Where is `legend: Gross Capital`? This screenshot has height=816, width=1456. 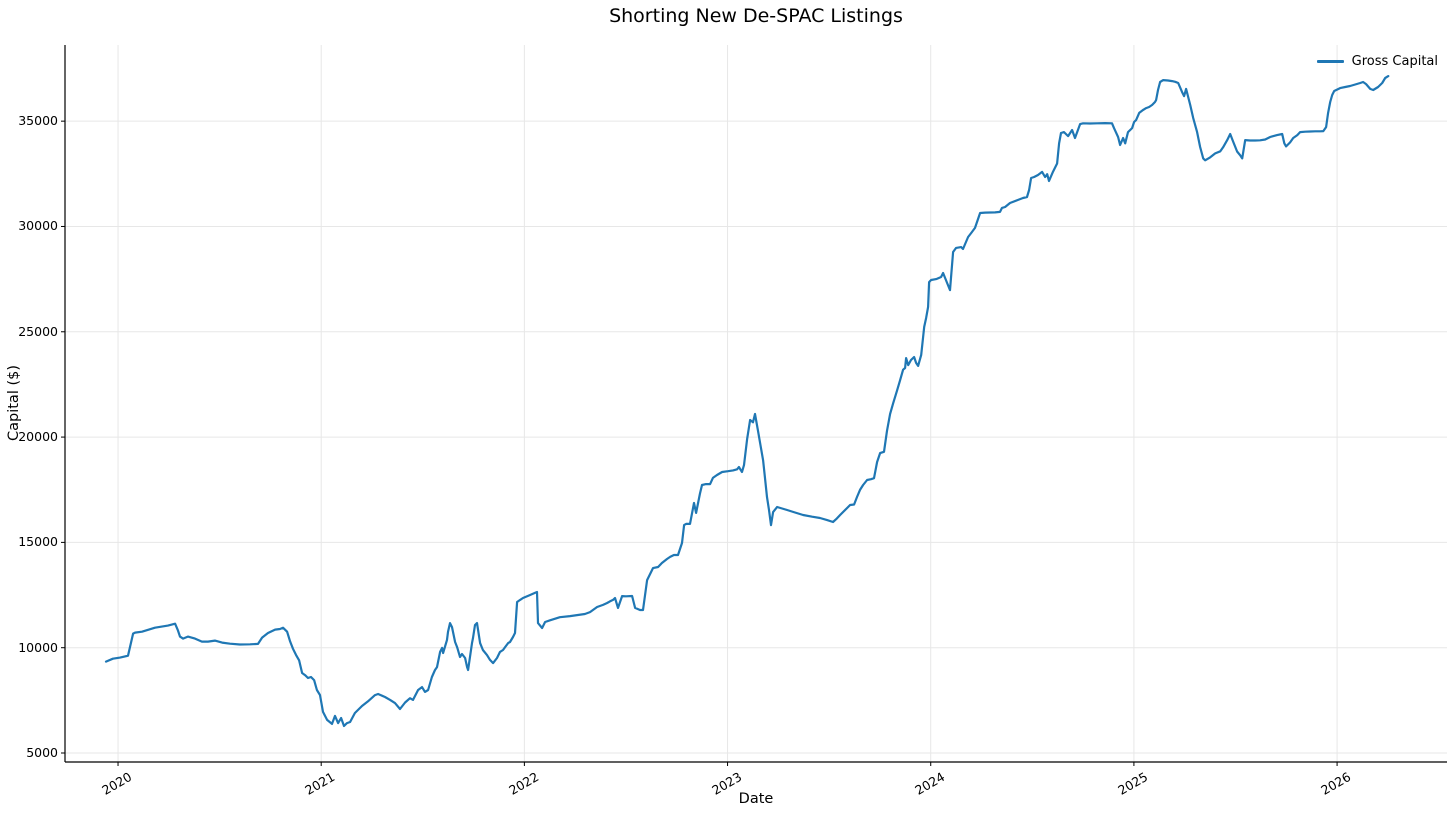
legend: Gross Capital is located at coordinates (1377, 61).